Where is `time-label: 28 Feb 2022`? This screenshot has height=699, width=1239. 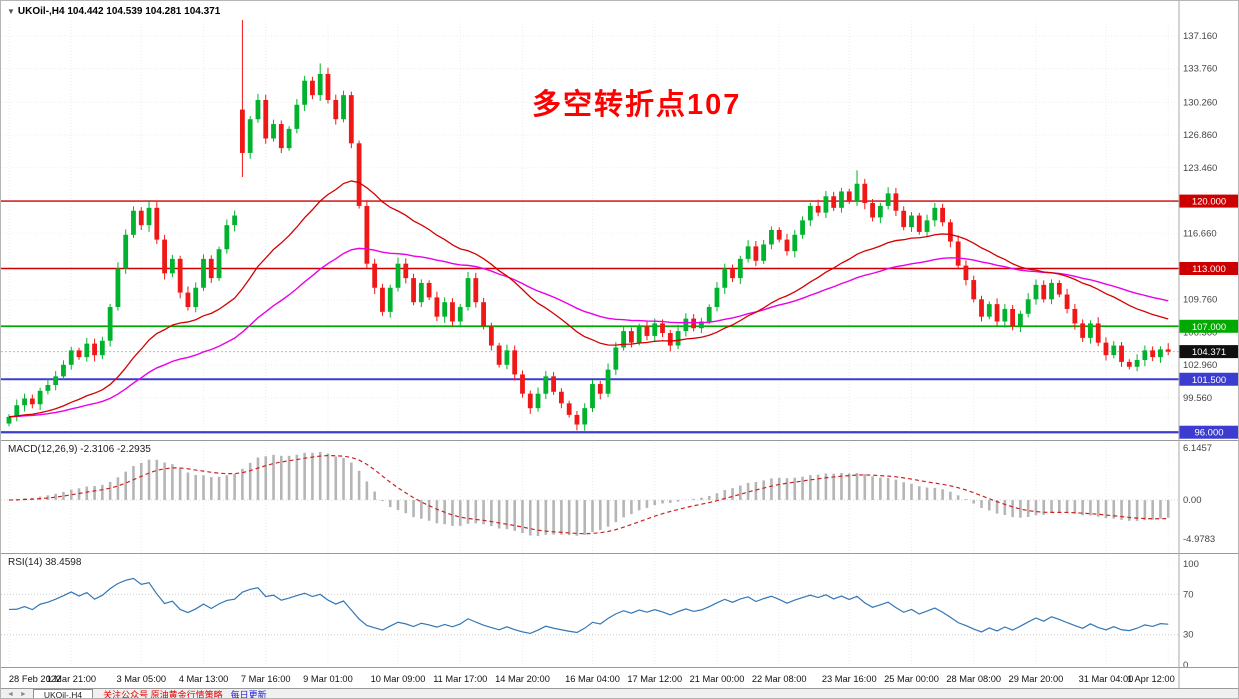
time-label: 28 Feb 2022 is located at coordinates (35, 679).